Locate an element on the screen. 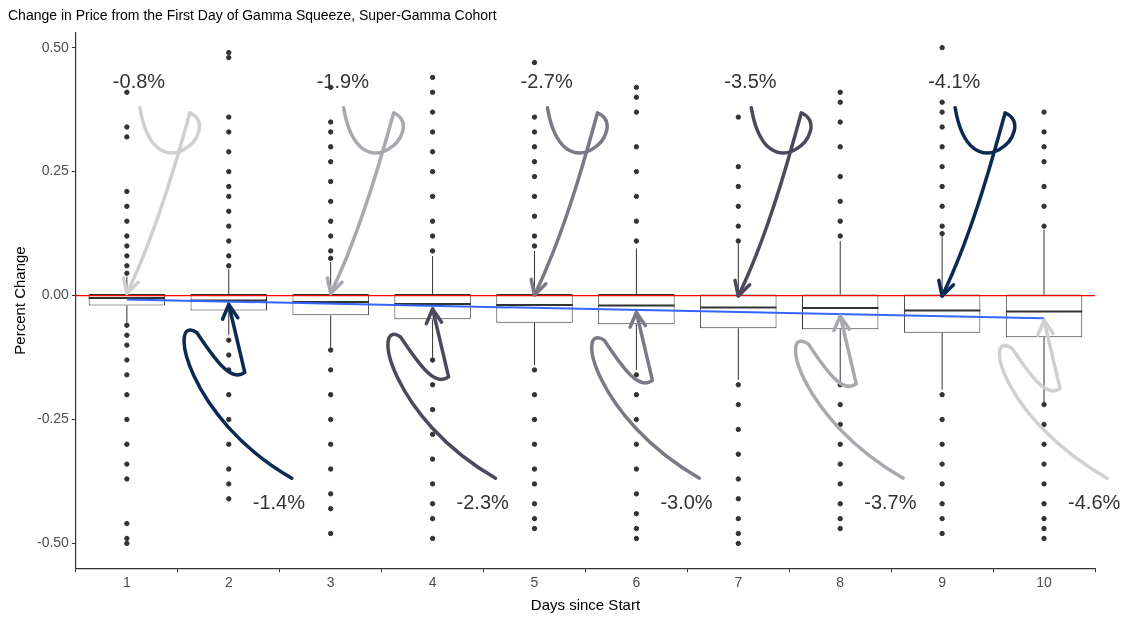 The width and height of the screenshot is (1133, 627). x-tick-label: 2 is located at coordinates (228, 582).